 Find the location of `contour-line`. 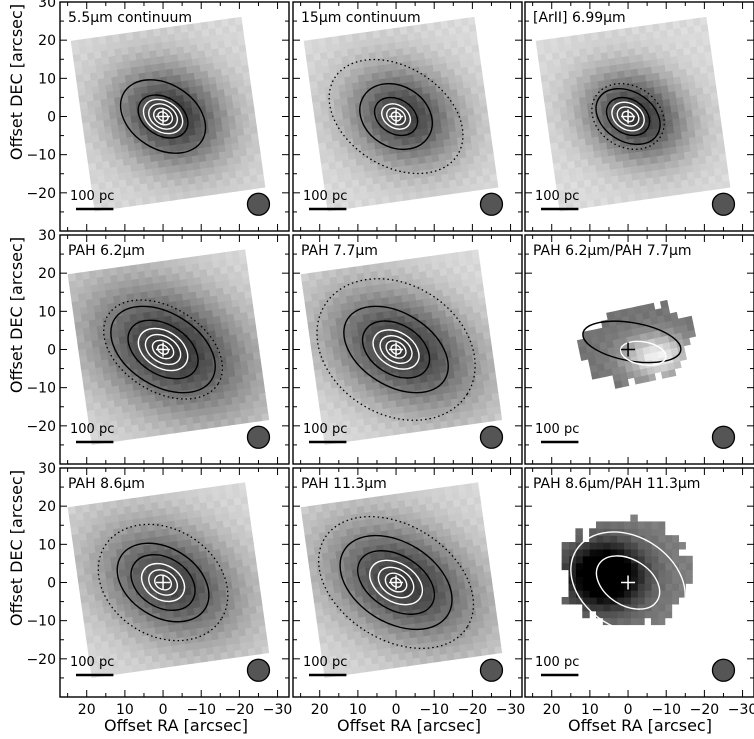

contour-line is located at coordinates (163, 582).